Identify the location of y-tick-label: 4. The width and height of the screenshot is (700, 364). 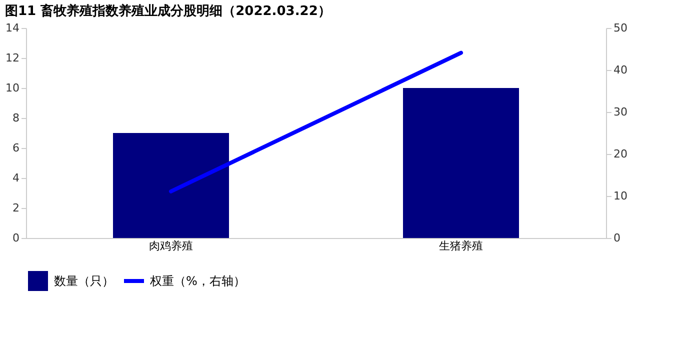
(16, 178).